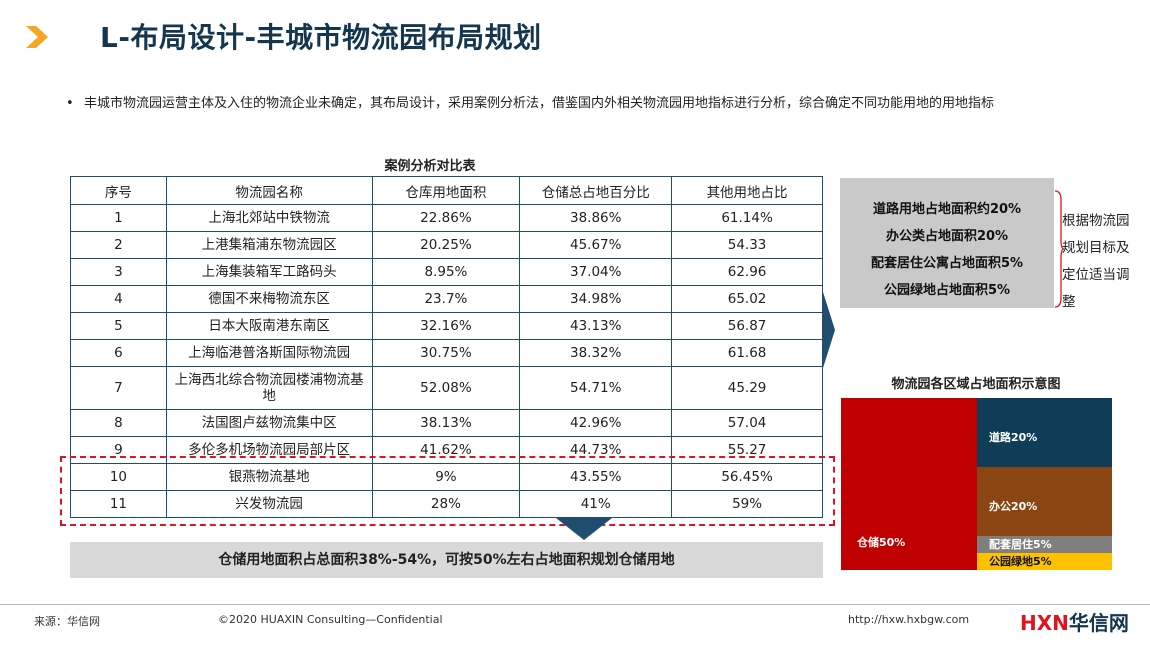  Describe the element at coordinates (118, 423) in the screenshot. I see `cell-index: 8` at that location.